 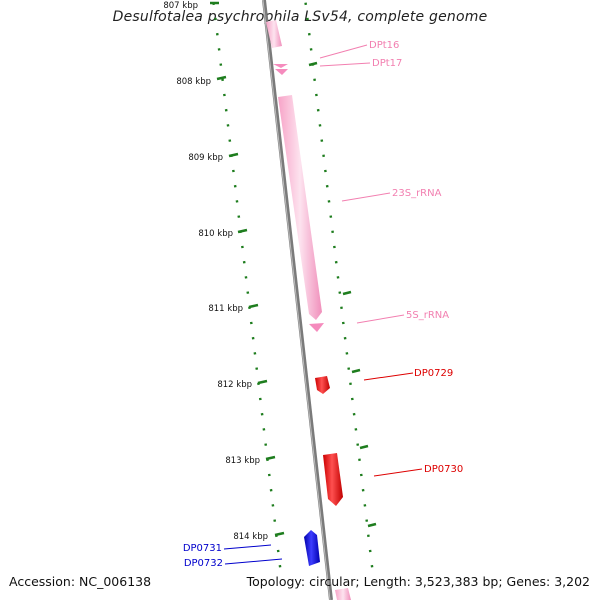 I want to click on genome-backbone-highlight, so click(x=296, y=300).